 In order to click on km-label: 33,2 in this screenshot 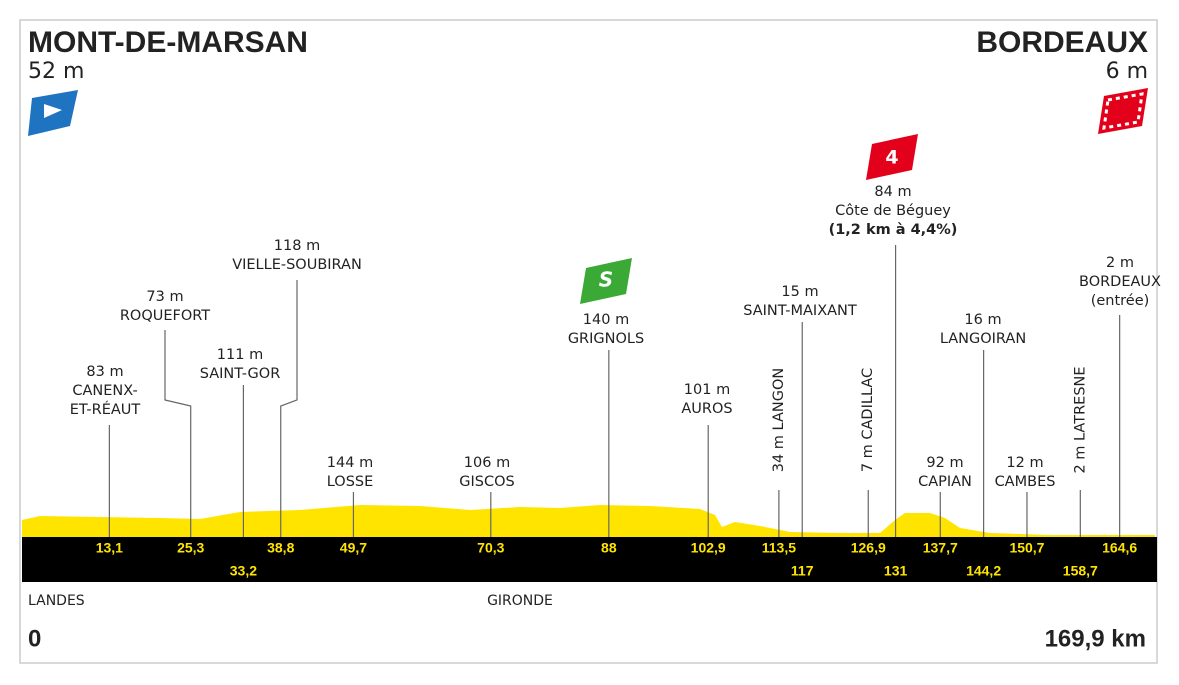, I will do `click(243, 571)`.